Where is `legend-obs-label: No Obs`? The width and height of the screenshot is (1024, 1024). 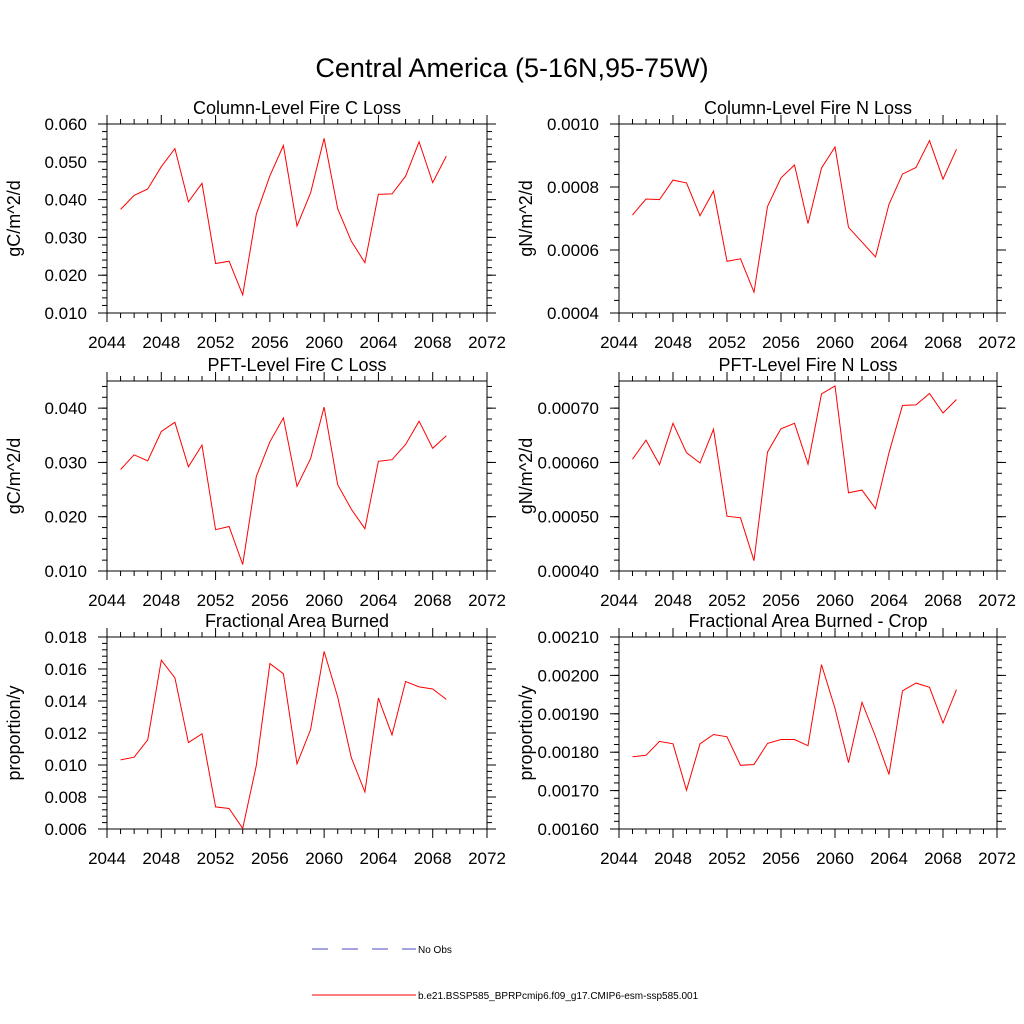 legend-obs-label: No Obs is located at coordinates (435, 950).